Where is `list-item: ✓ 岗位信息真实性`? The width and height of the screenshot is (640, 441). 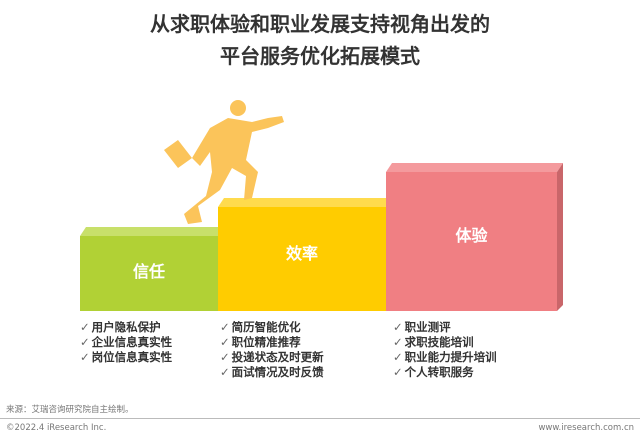 list-item: ✓ 岗位信息真实性 is located at coordinates (126, 357).